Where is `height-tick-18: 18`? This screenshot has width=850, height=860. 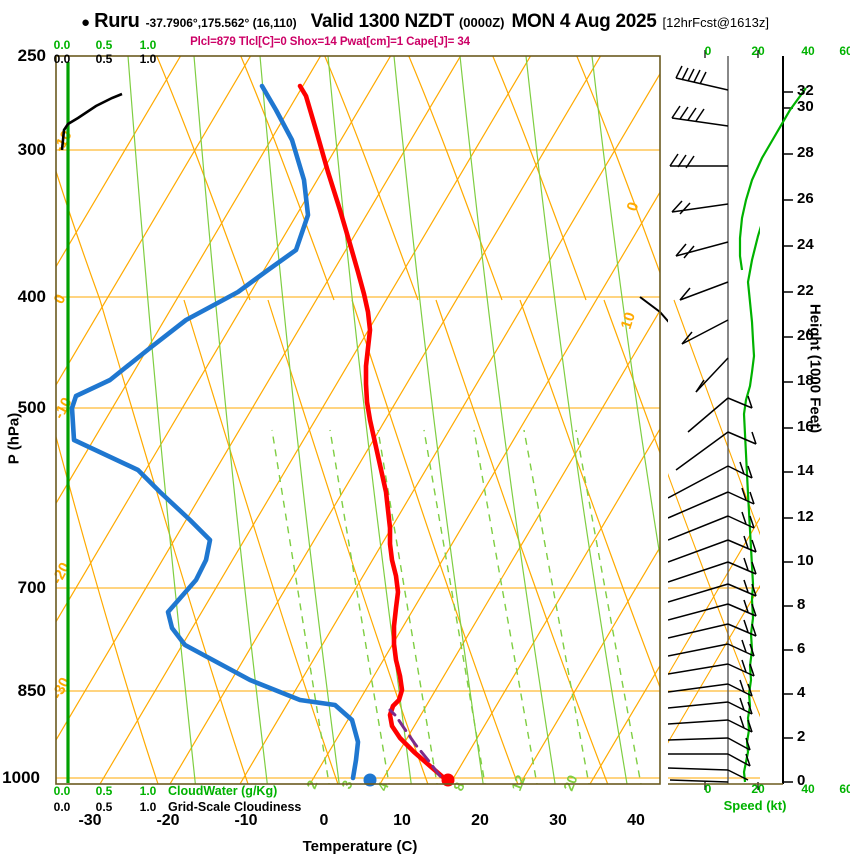 height-tick-18: 18 is located at coordinates (805, 380).